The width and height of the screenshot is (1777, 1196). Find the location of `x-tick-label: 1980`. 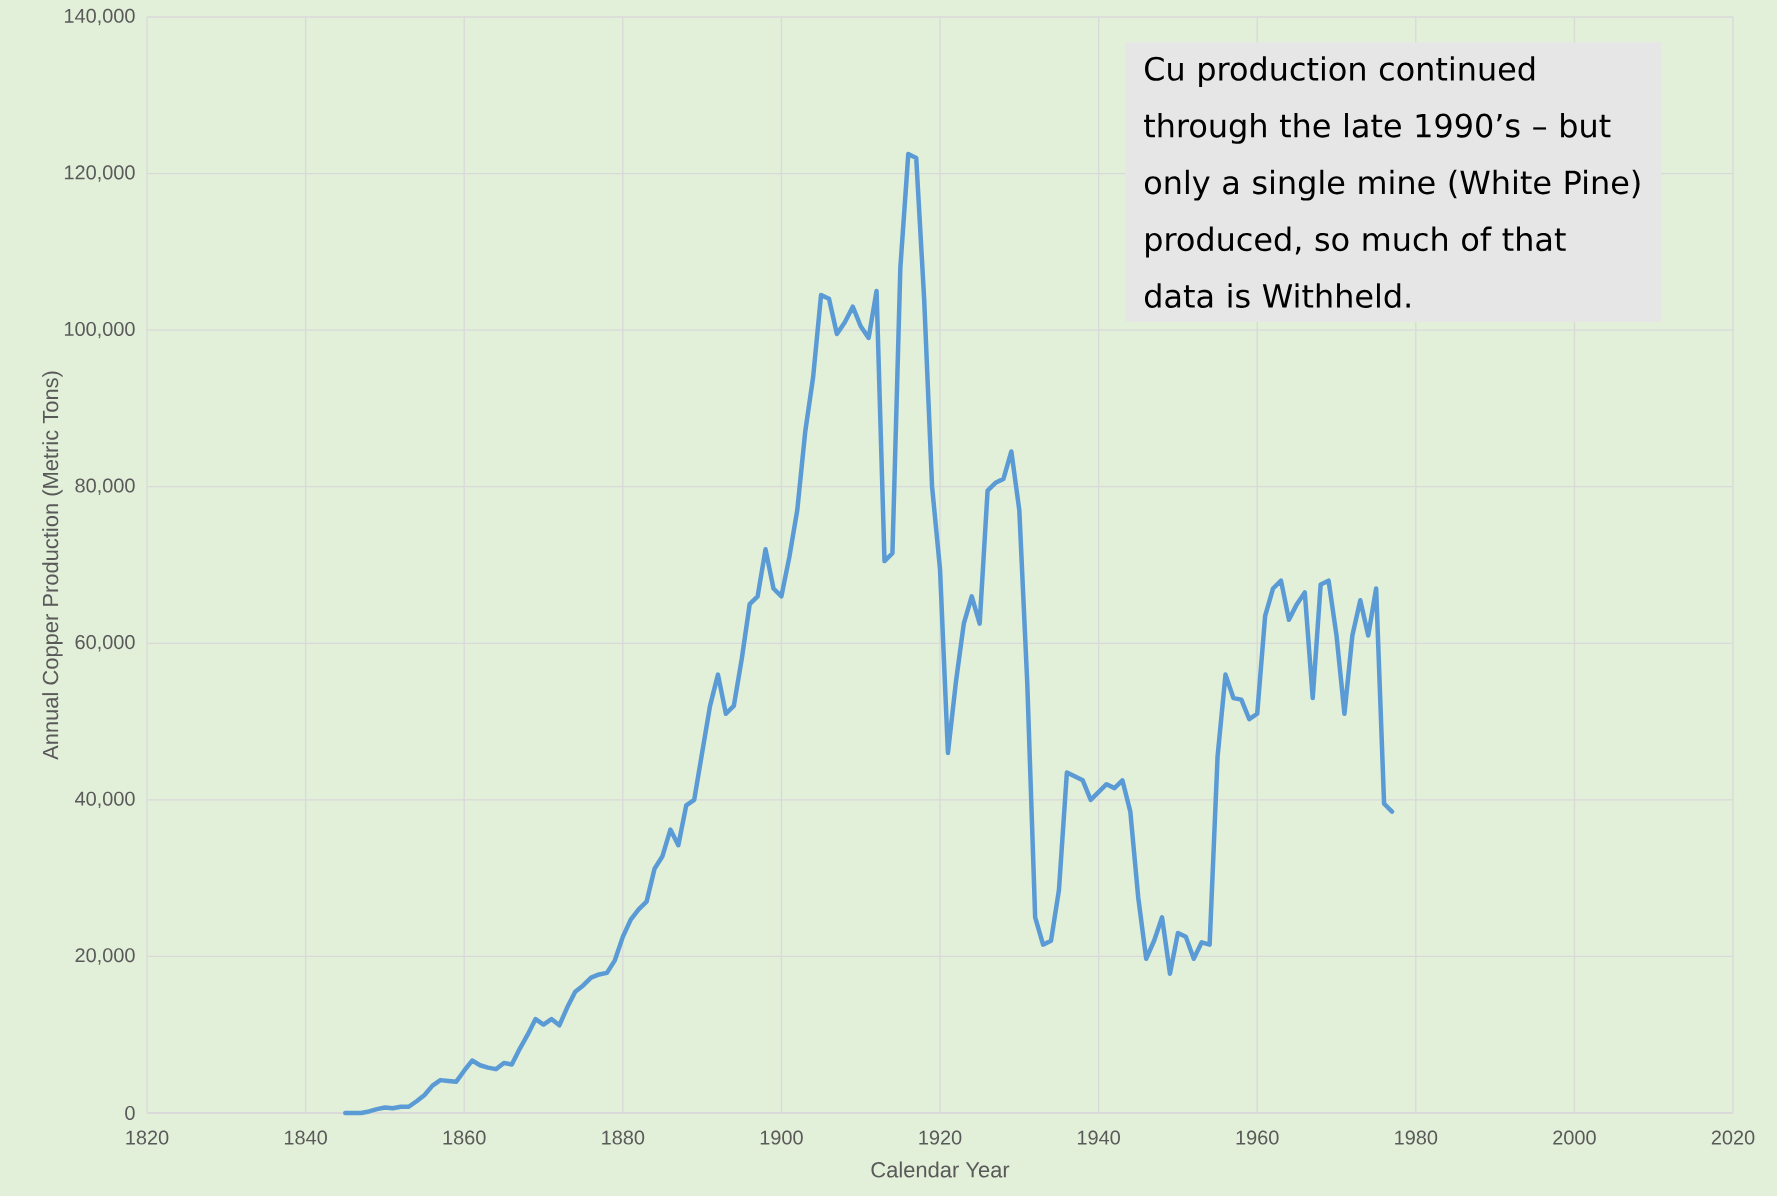

x-tick-label: 1980 is located at coordinates (1416, 1137).